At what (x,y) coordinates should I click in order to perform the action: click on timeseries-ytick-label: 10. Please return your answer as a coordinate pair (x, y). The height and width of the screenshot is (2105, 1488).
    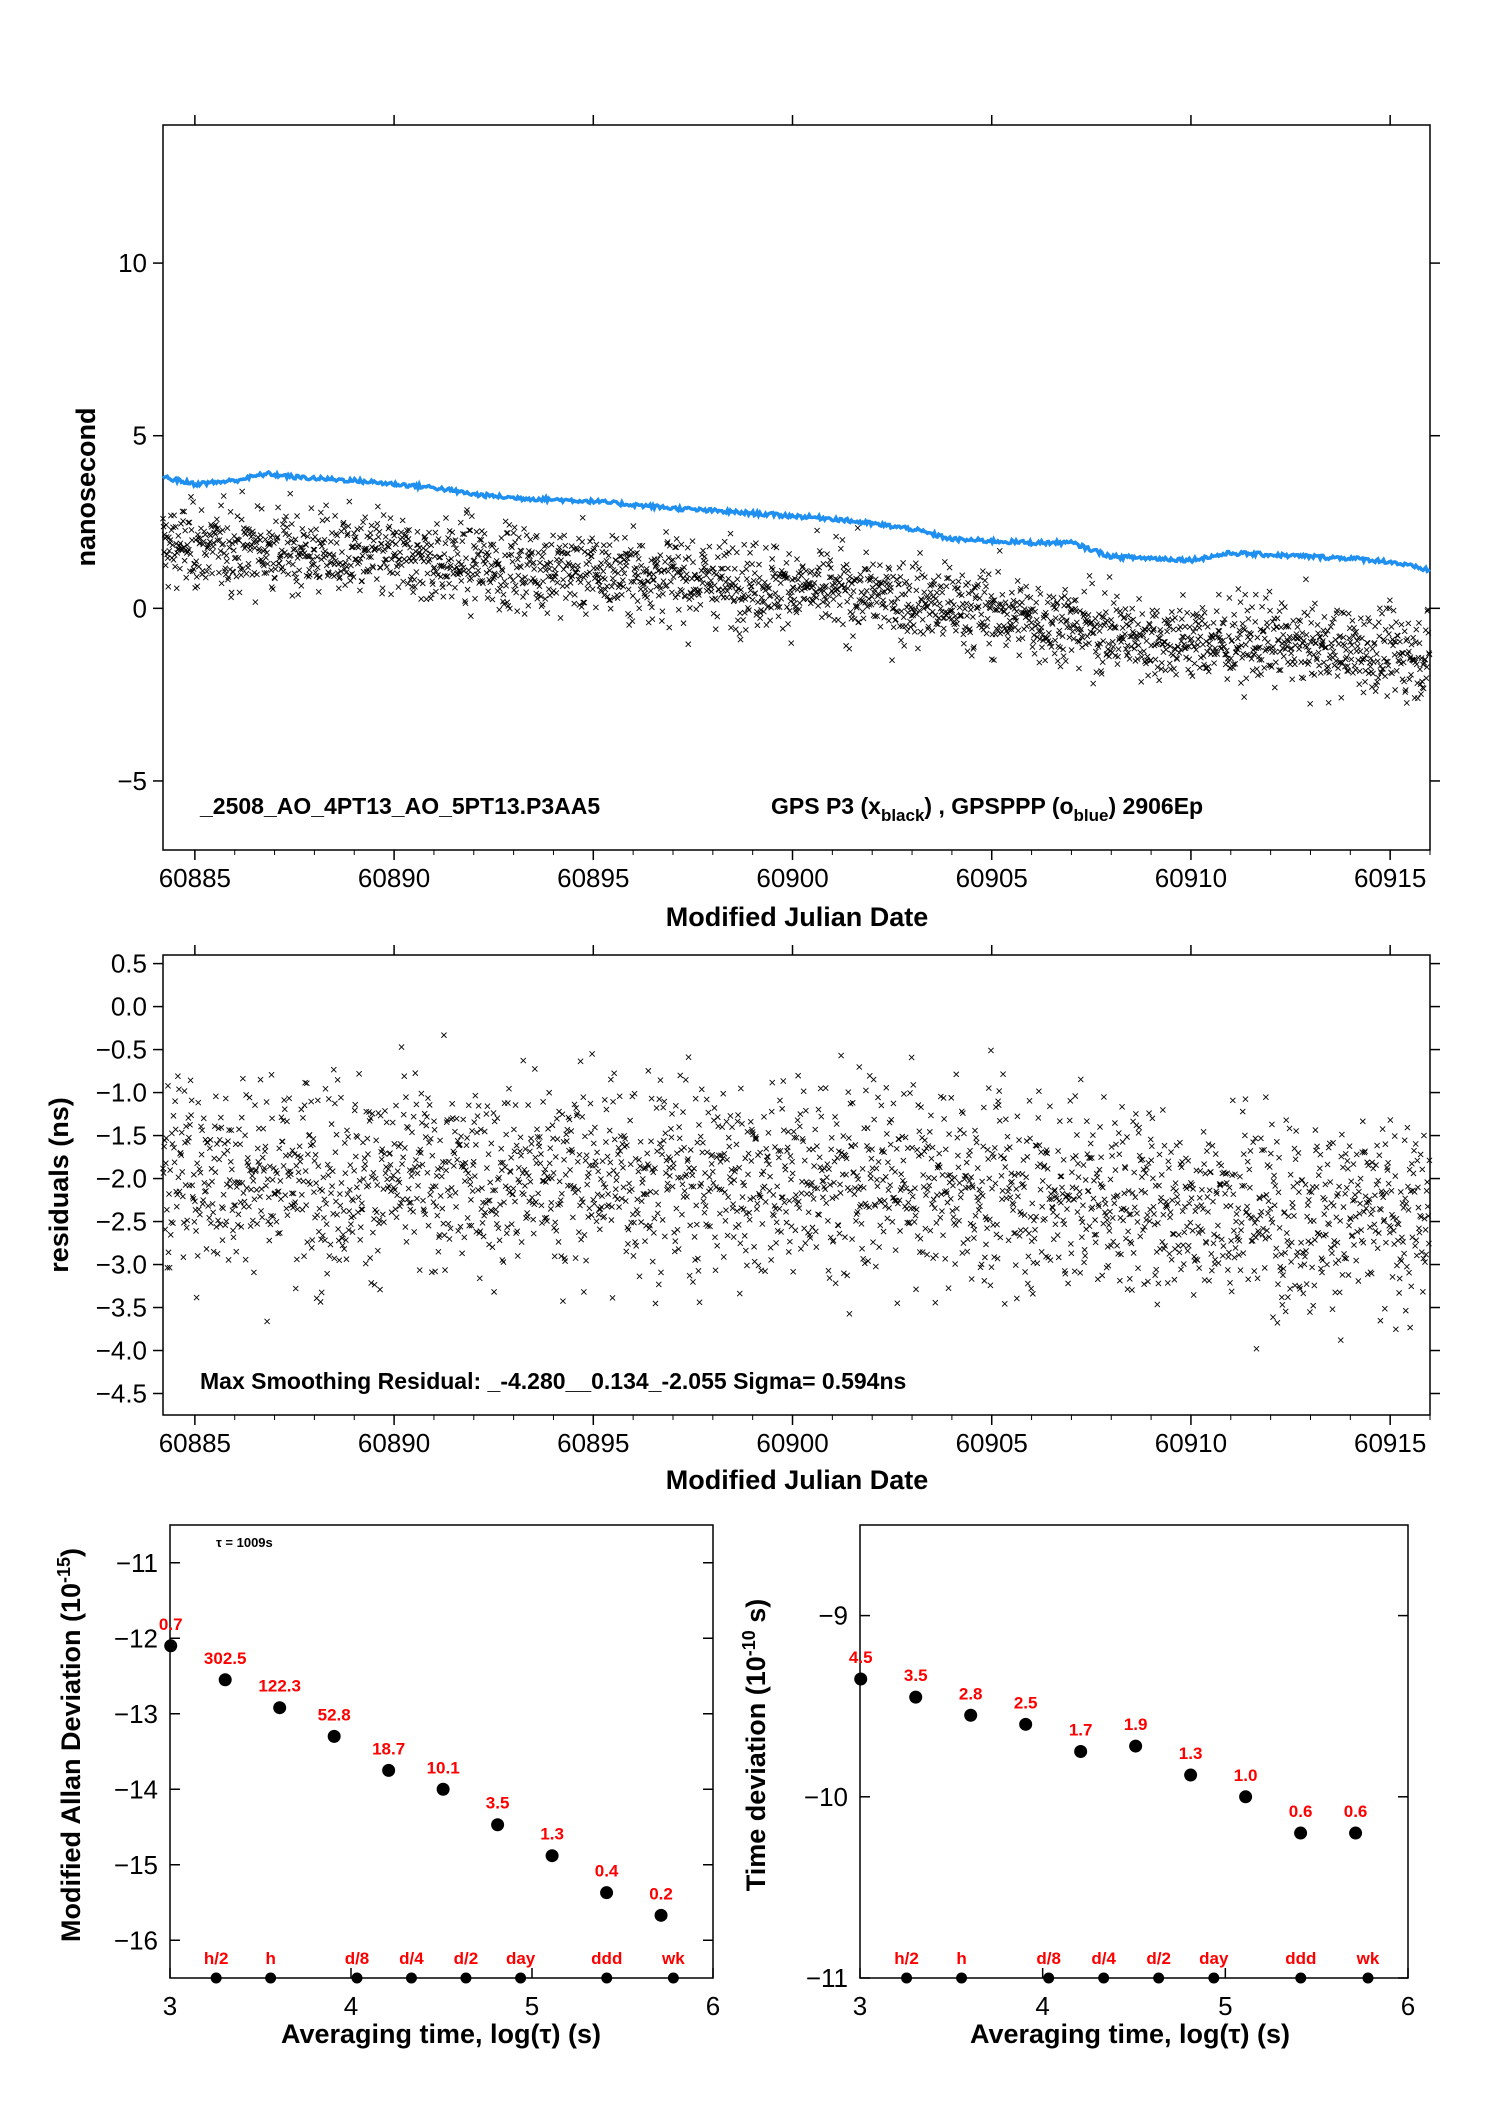
    Looking at the image, I should click on (132, 263).